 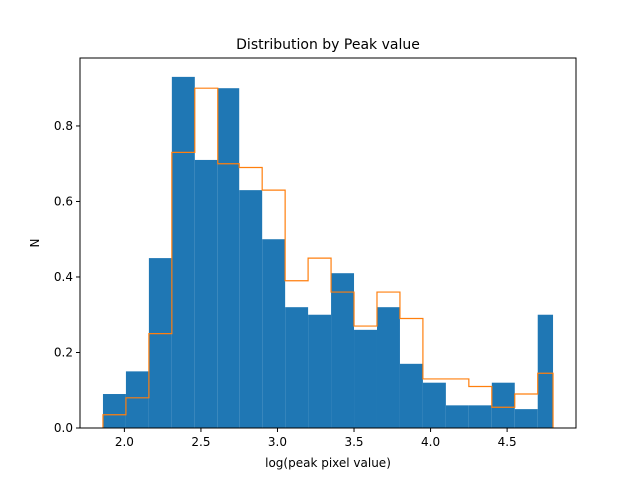 What do you see at coordinates (63, 277) in the screenshot?
I see `y-tick-label: 0.4` at bounding box center [63, 277].